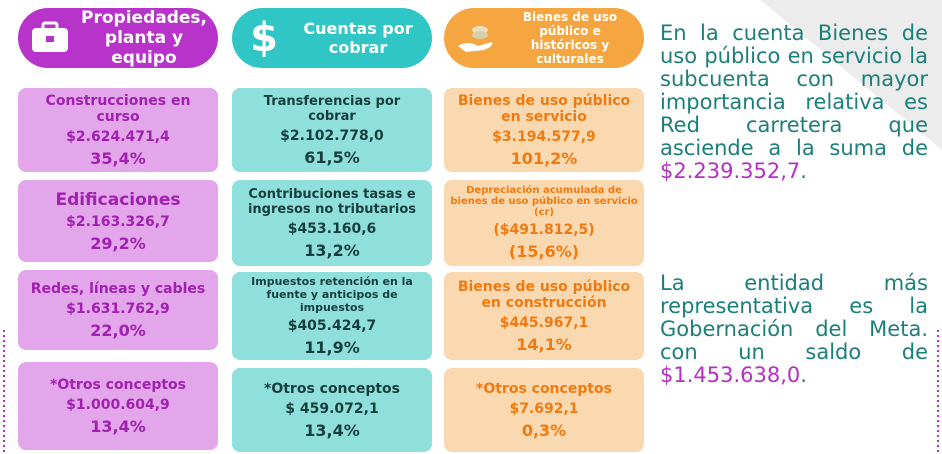 The height and width of the screenshot is (454, 942). I want to click on account-card: *Otros conceptos $ 459.072,1 13,4%, so click(332, 410).